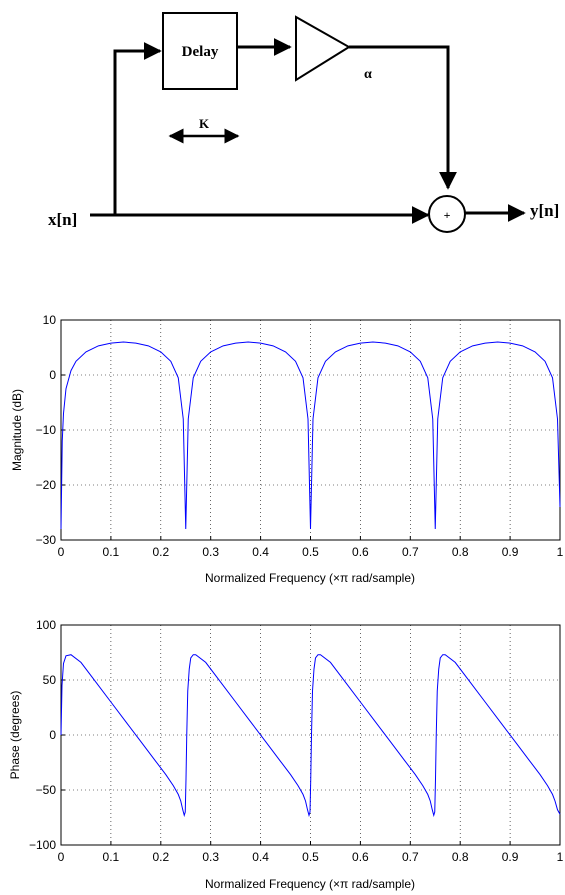 Image resolution: width=565 pixels, height=895 pixels. What do you see at coordinates (42, 845) in the screenshot?
I see `phase-y-tick-label: −100` at bounding box center [42, 845].